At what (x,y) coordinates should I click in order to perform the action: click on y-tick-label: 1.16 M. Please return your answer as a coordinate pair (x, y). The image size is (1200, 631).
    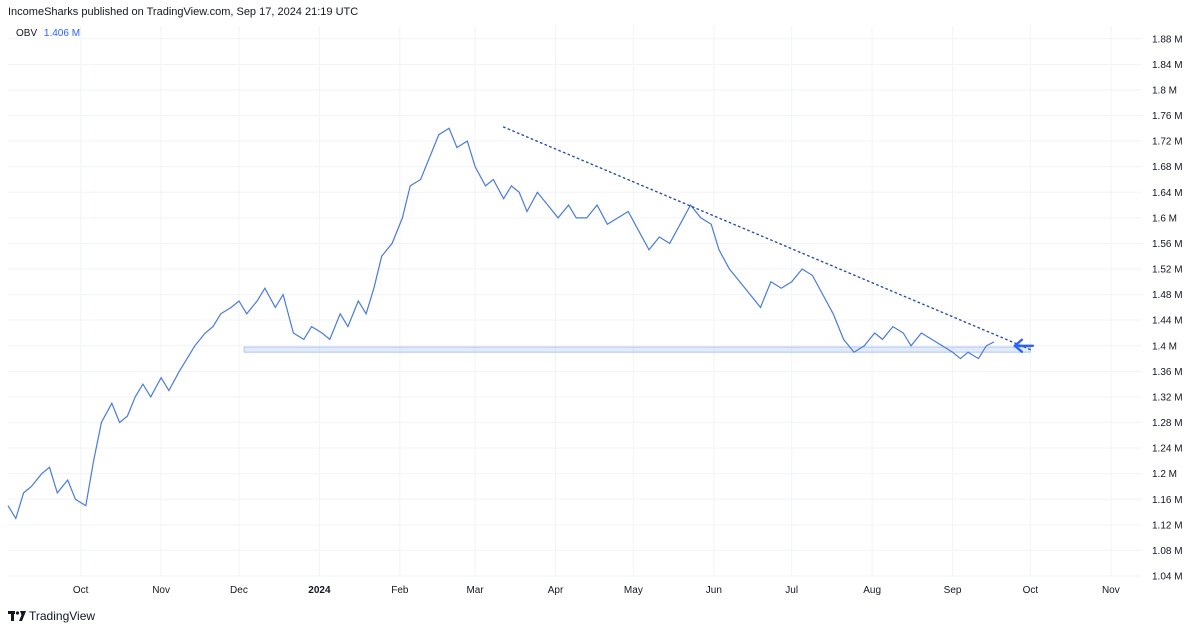
    Looking at the image, I should click on (1167, 500).